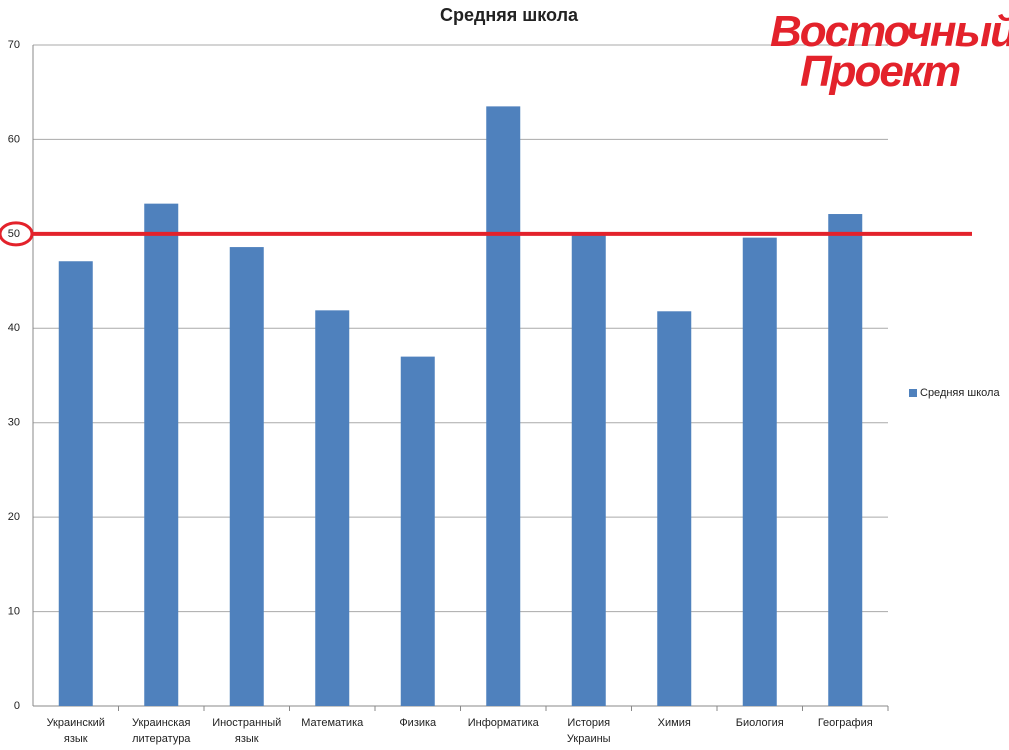  What do you see at coordinates (161, 731) in the screenshot?
I see `x-tick-label: Украинская литература` at bounding box center [161, 731].